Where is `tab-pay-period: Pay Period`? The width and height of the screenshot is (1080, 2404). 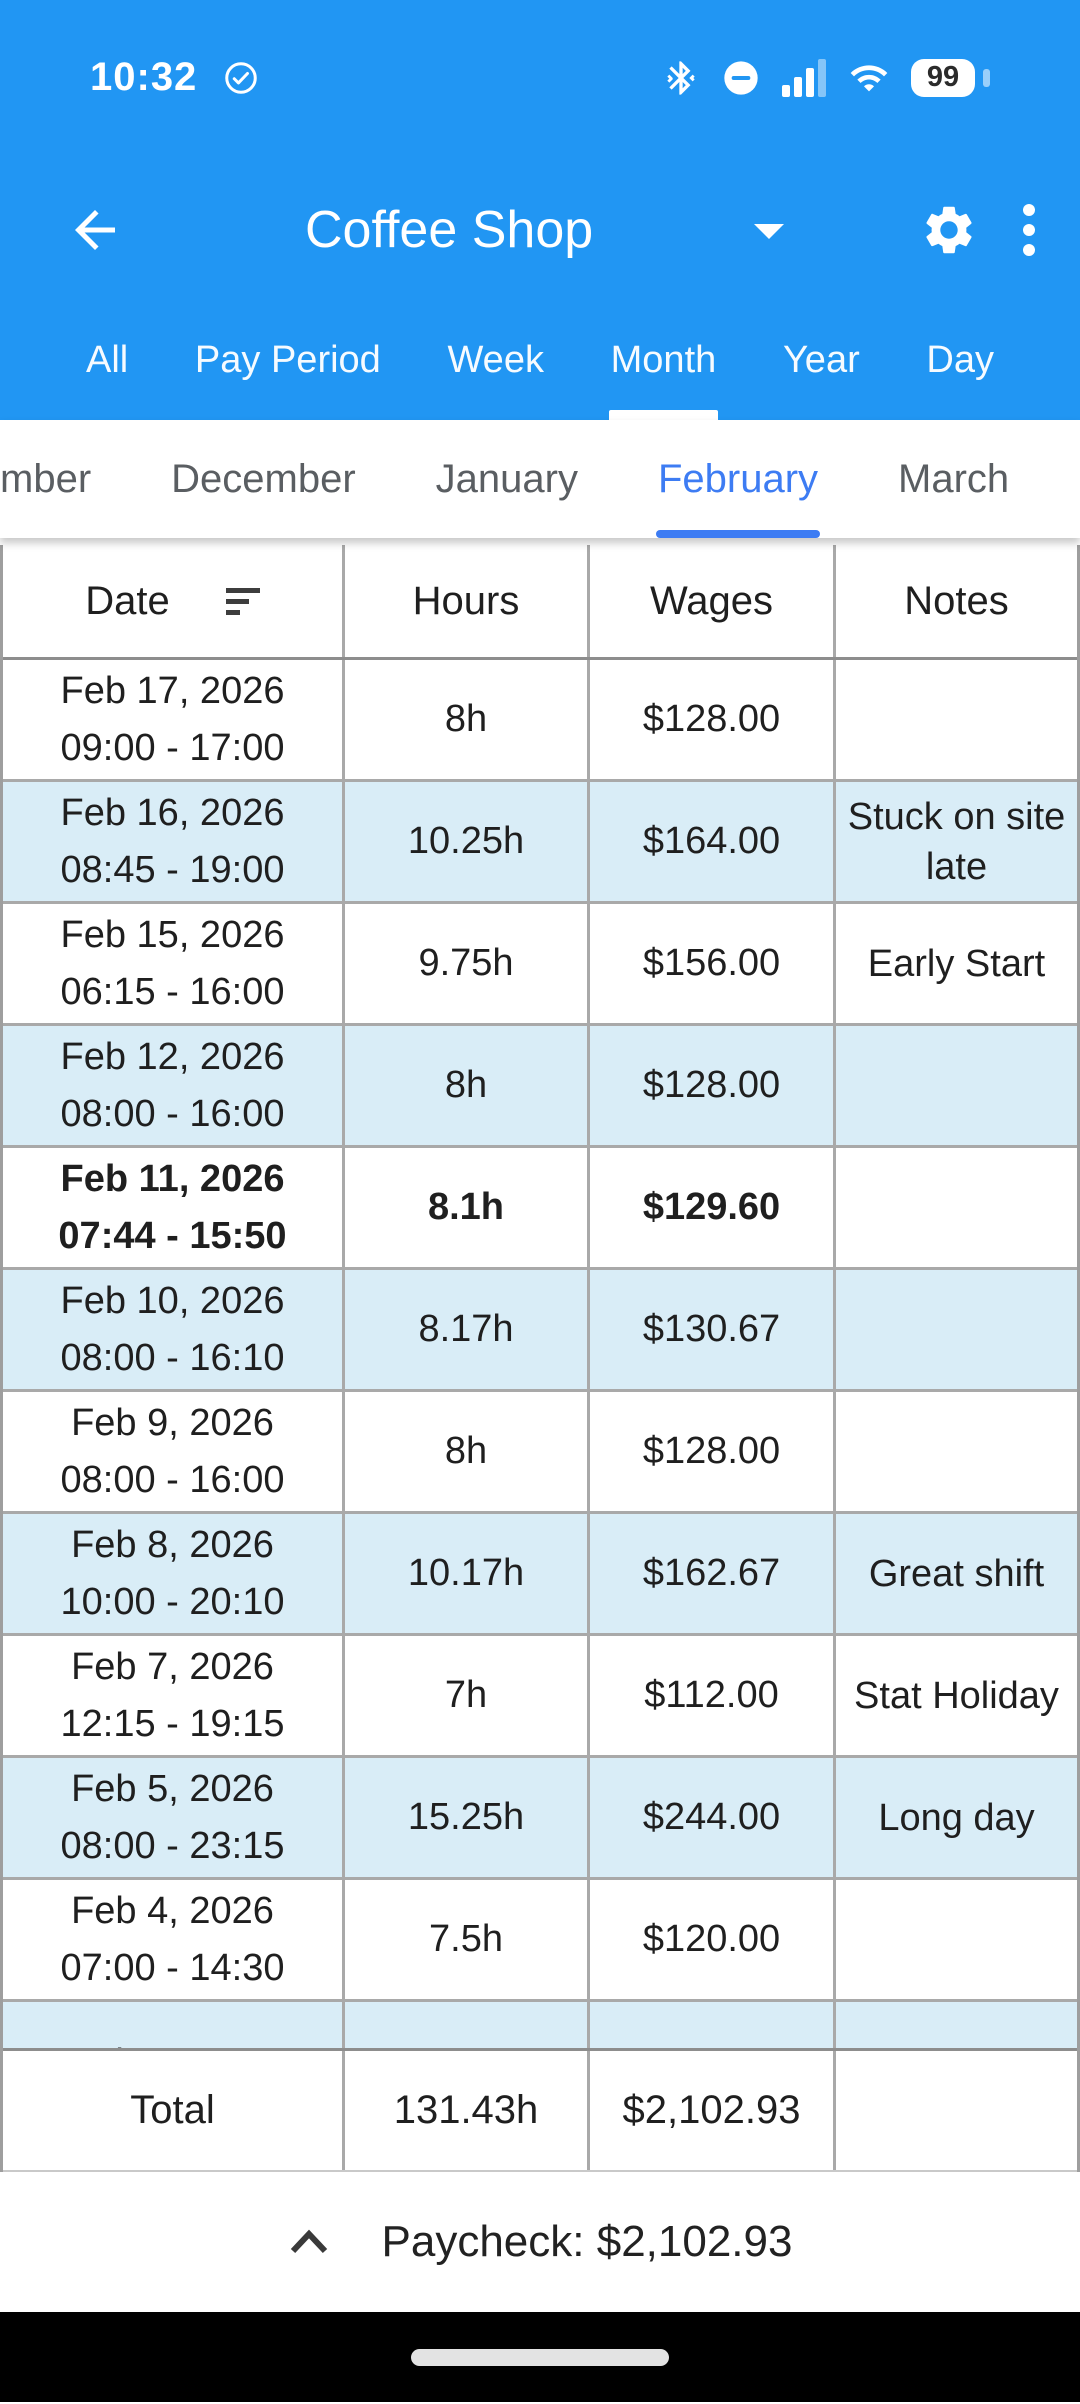 tab-pay-period: Pay Period is located at coordinates (287, 359).